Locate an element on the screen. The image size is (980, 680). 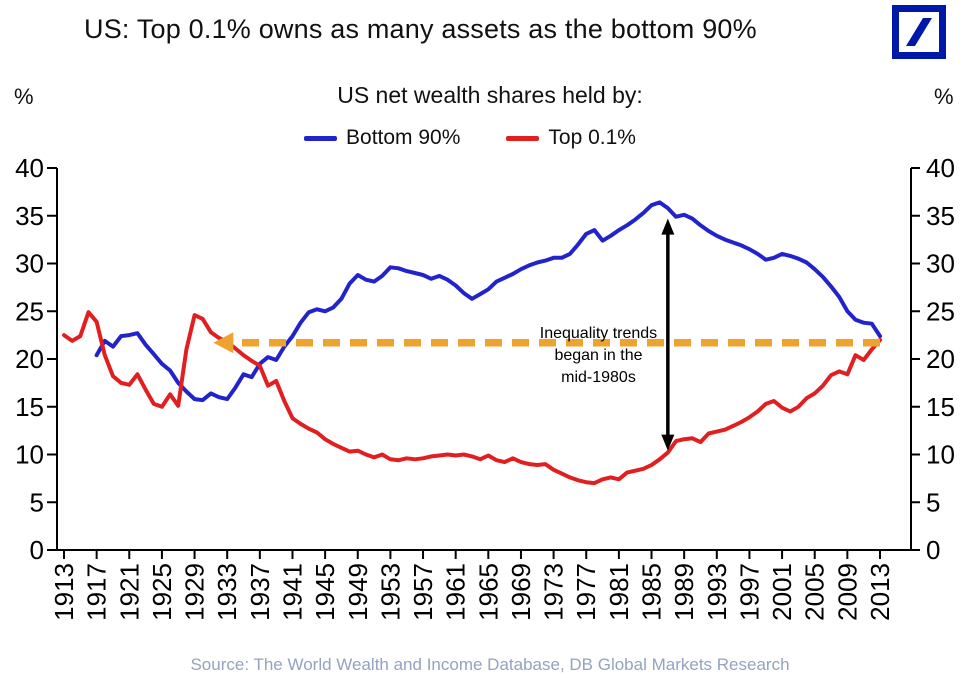
deutsche-bank-logo is located at coordinates (919, 32).